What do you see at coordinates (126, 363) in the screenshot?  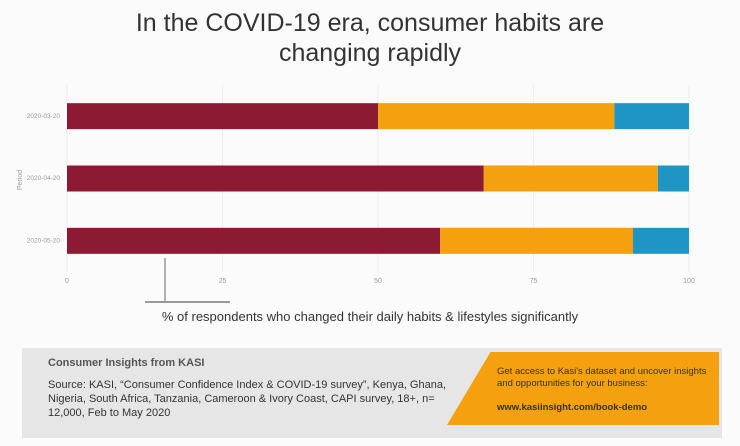 I see `footer-heading: Consumer Insights from KASI` at bounding box center [126, 363].